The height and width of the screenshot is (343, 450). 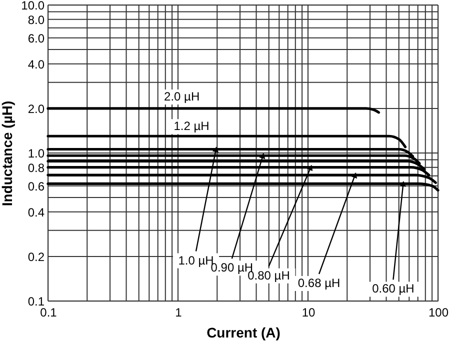 I want to click on y-axis-title: Inductance (µH), so click(x=8, y=153).